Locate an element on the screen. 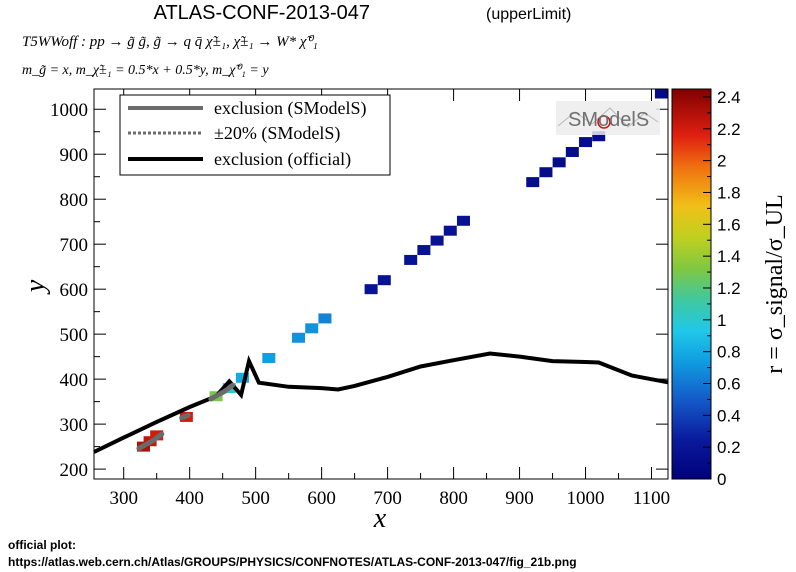 This screenshot has height=572, width=796. smodels-logo-o-mark is located at coordinates (604, 122).